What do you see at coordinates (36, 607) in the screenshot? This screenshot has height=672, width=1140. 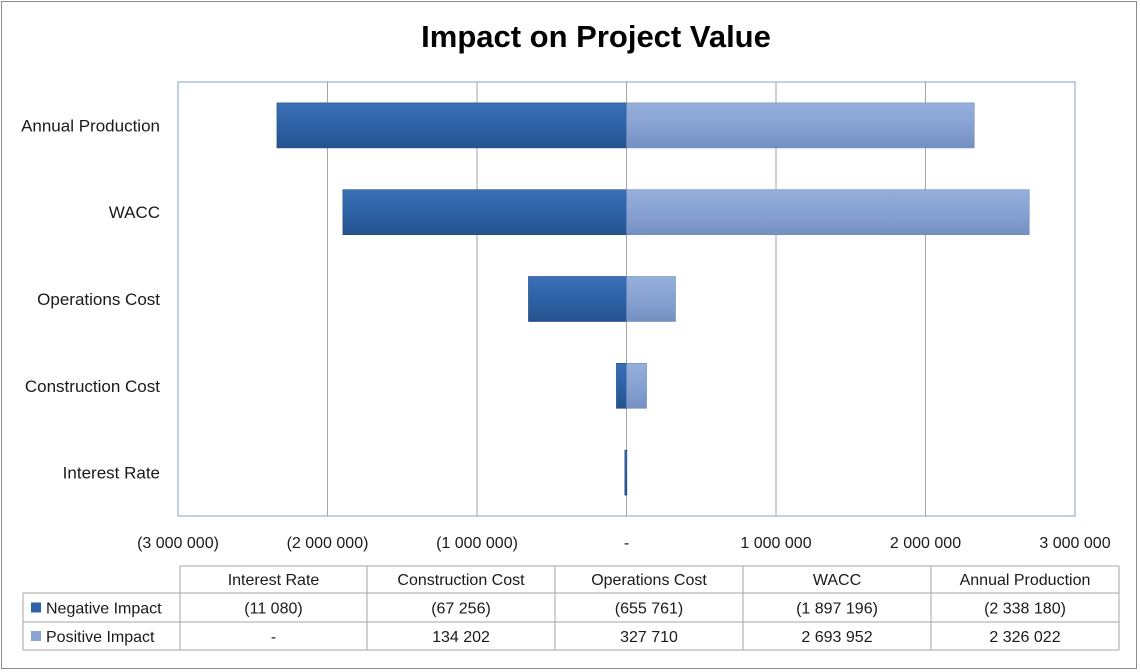 I see `negative-impact-legend-key` at bounding box center [36, 607].